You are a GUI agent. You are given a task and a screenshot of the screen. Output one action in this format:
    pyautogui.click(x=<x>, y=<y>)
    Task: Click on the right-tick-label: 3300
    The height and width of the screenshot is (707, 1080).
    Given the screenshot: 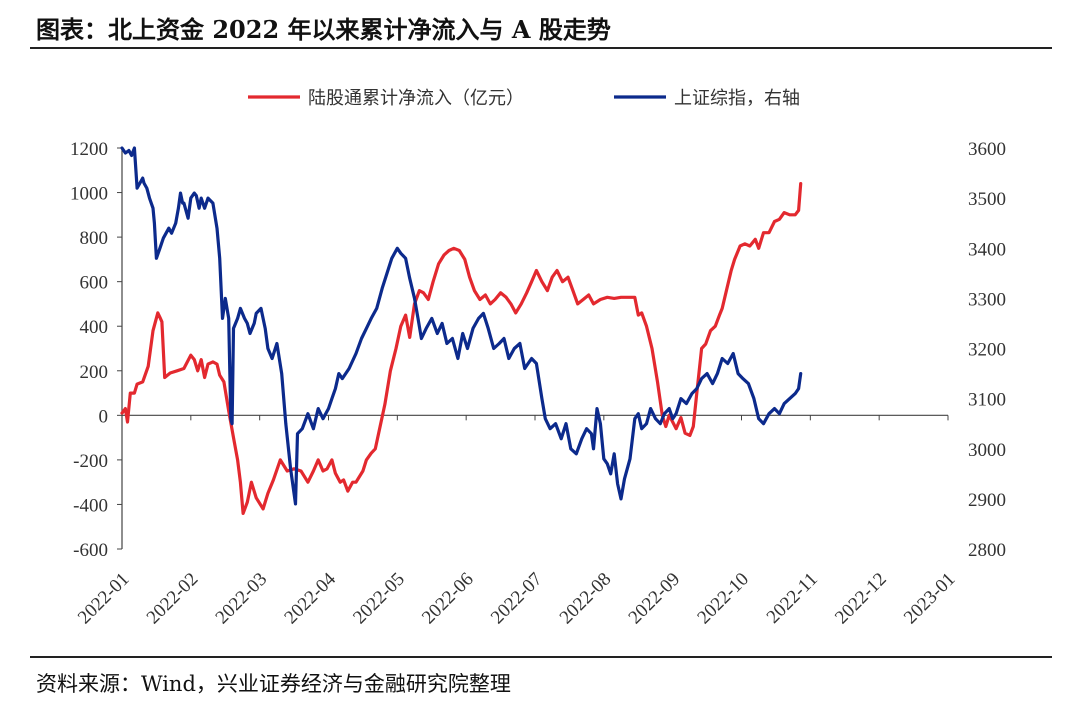 What is the action you would take?
    pyautogui.click(x=987, y=299)
    